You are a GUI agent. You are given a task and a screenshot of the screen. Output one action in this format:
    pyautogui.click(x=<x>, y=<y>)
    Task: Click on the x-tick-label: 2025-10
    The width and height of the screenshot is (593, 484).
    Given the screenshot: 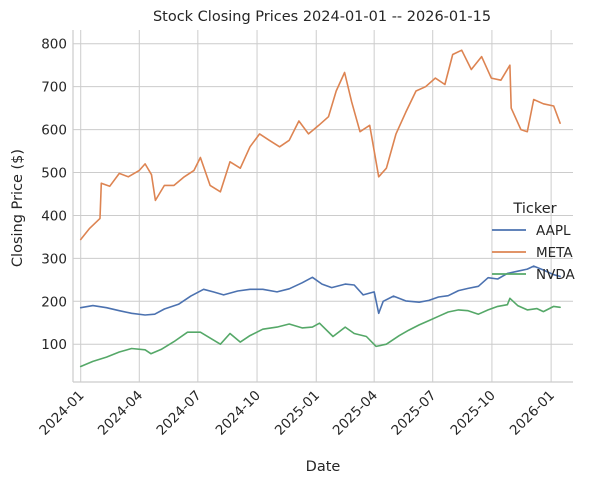 What is the action you would take?
    pyautogui.click(x=473, y=413)
    